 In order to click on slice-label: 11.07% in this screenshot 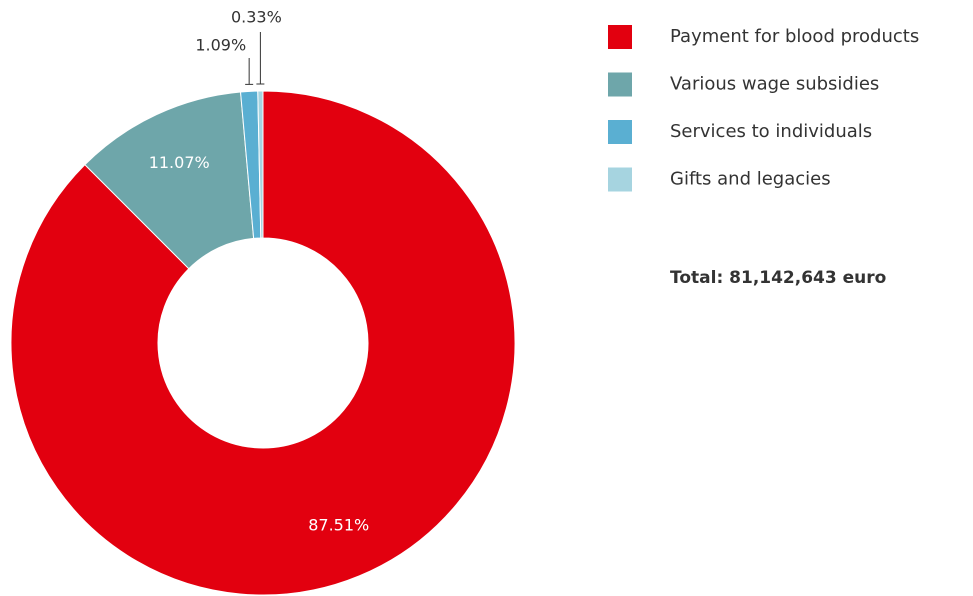, I will do `click(179, 162)`.